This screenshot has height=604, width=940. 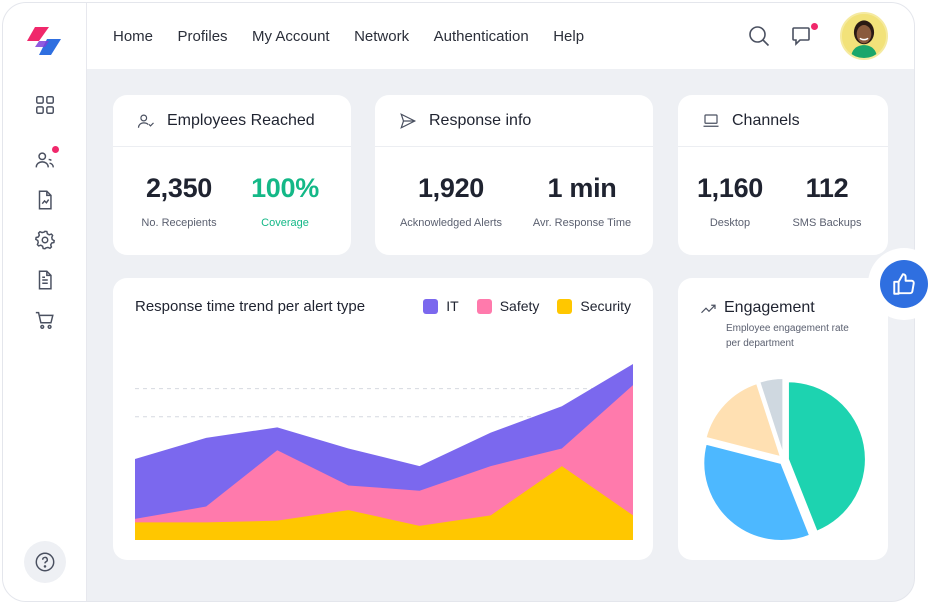 What do you see at coordinates (801, 36) in the screenshot?
I see `chat-icon` at bounding box center [801, 36].